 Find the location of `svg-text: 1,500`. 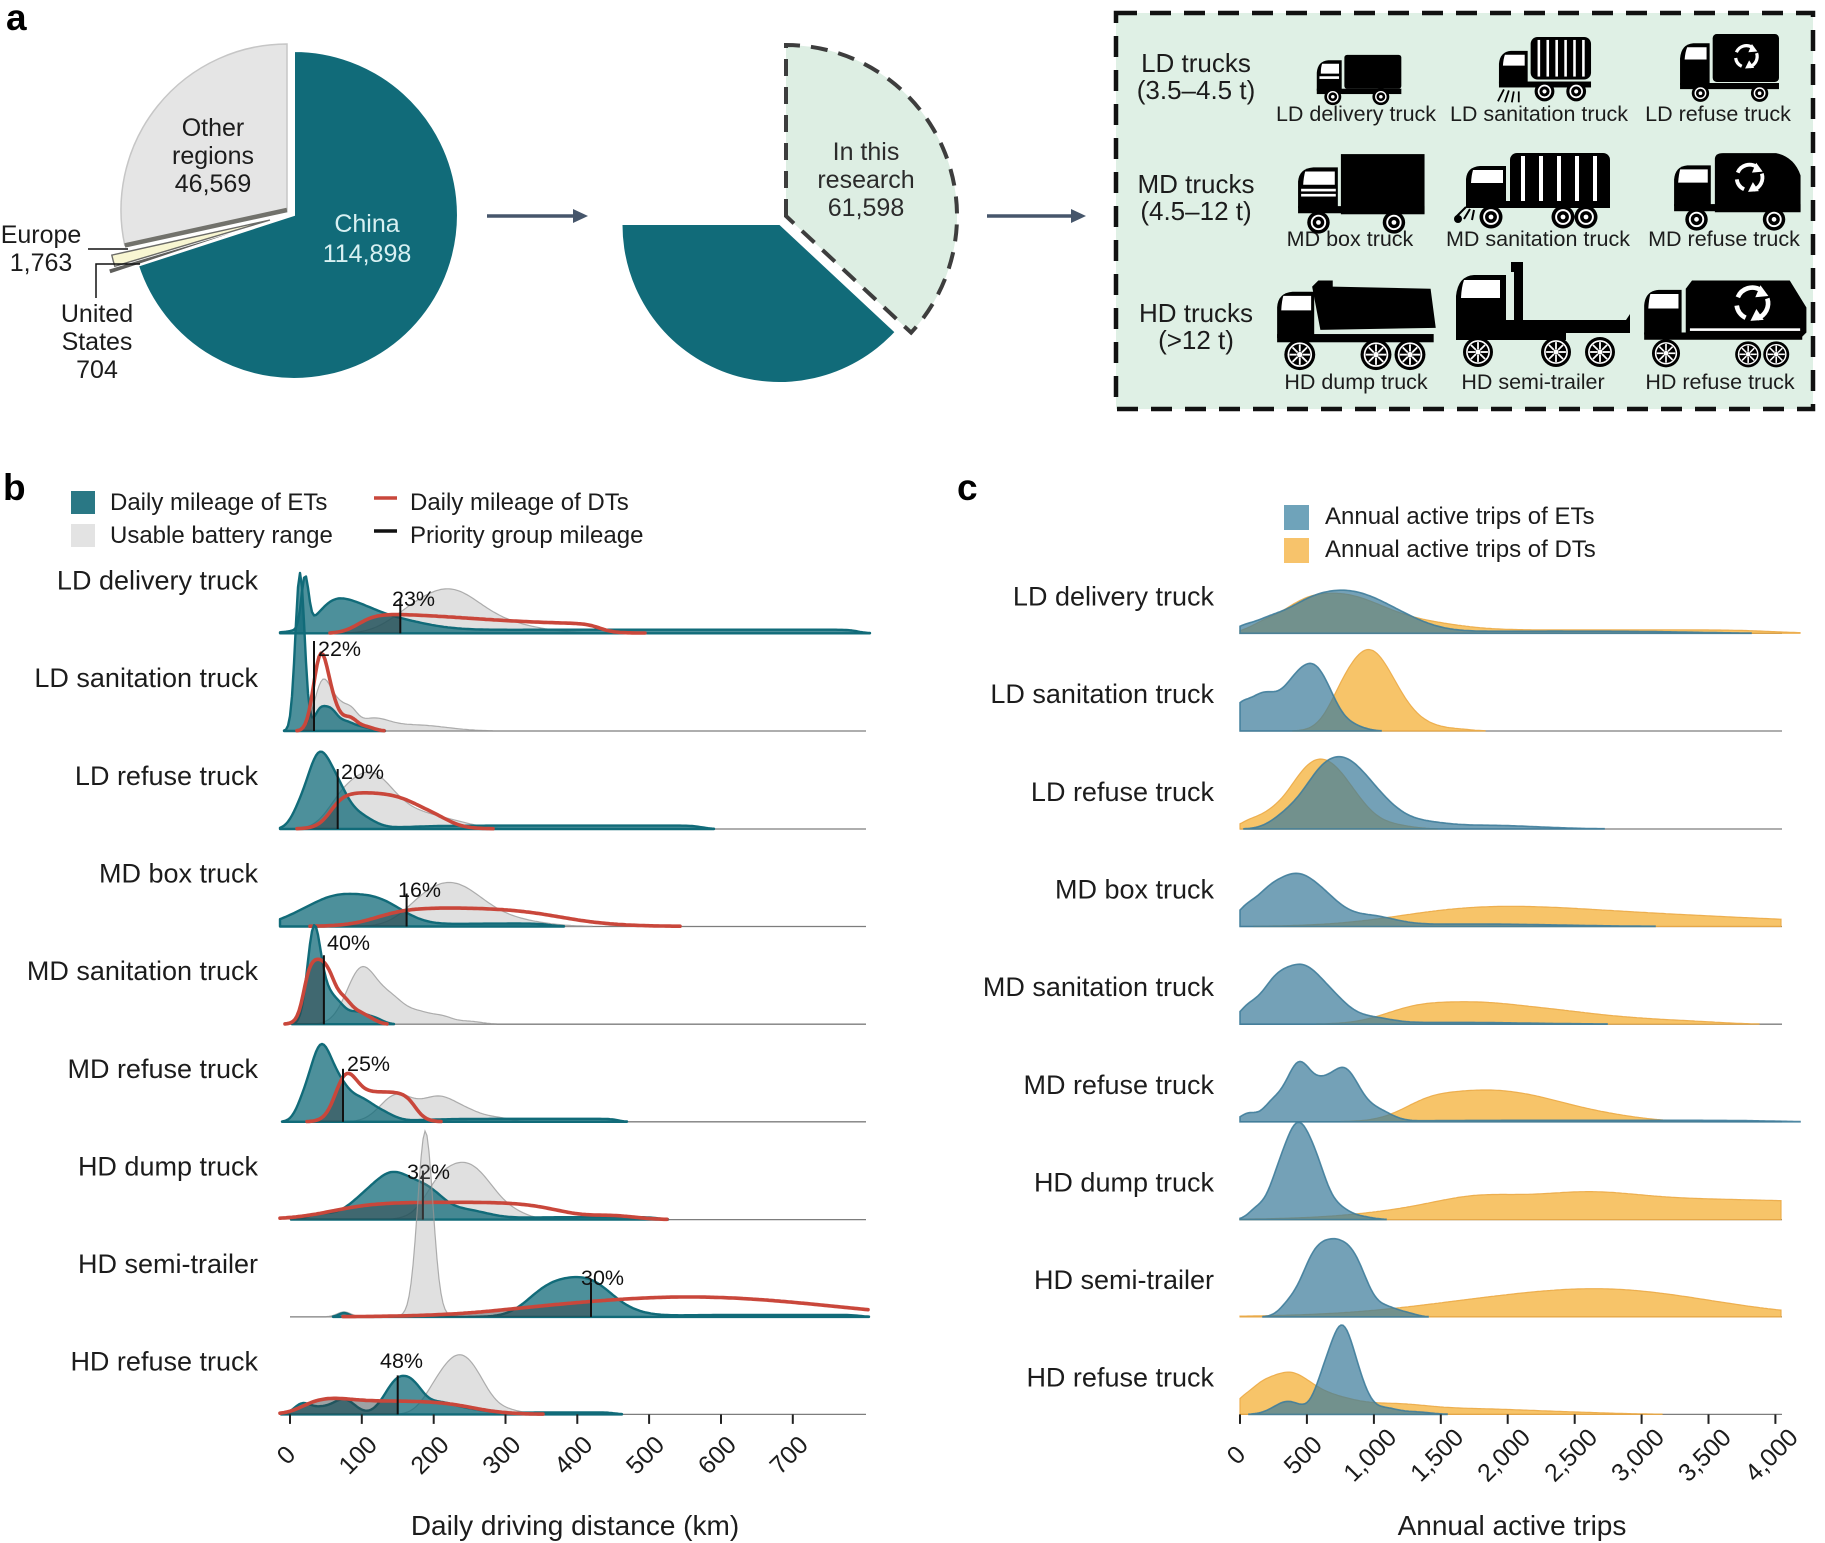

svg-text: 1,500 is located at coordinates (1437, 1455).